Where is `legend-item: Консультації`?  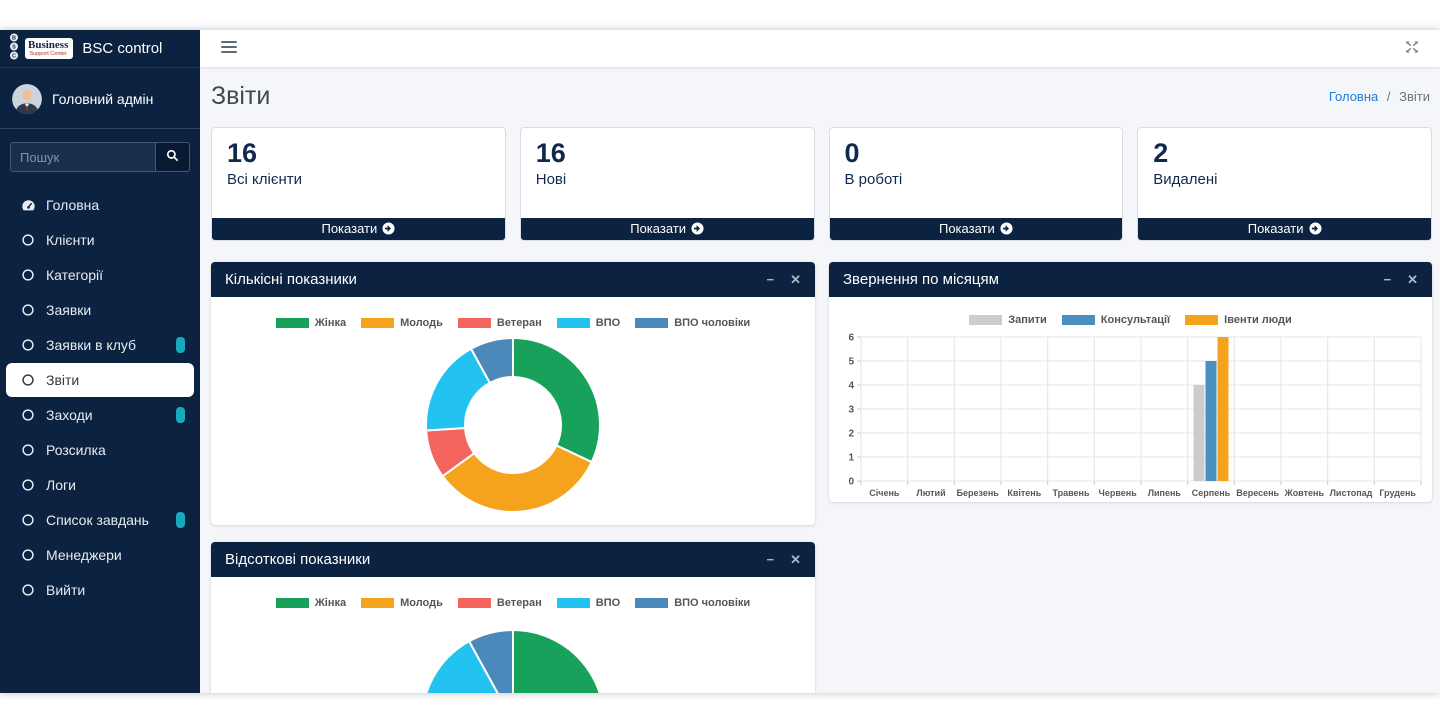 legend-item: Консультації is located at coordinates (1116, 320).